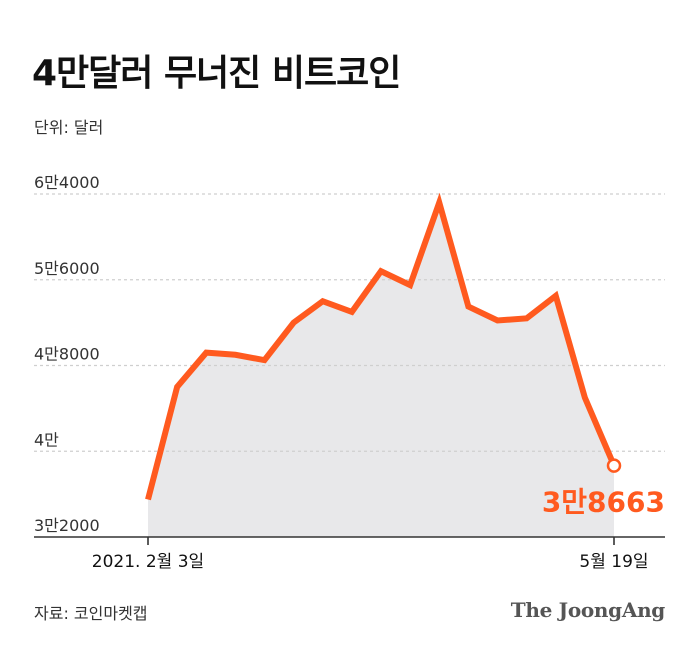 The height and width of the screenshot is (645, 685). Describe the element at coordinates (603, 502) in the screenshot. I see `end-value-label: 3만8663` at that location.